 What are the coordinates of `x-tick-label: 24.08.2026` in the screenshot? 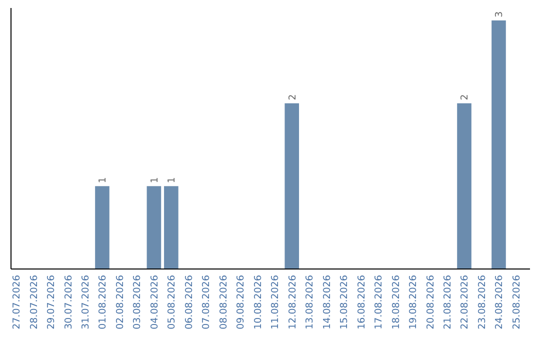 It's located at (500, 302).